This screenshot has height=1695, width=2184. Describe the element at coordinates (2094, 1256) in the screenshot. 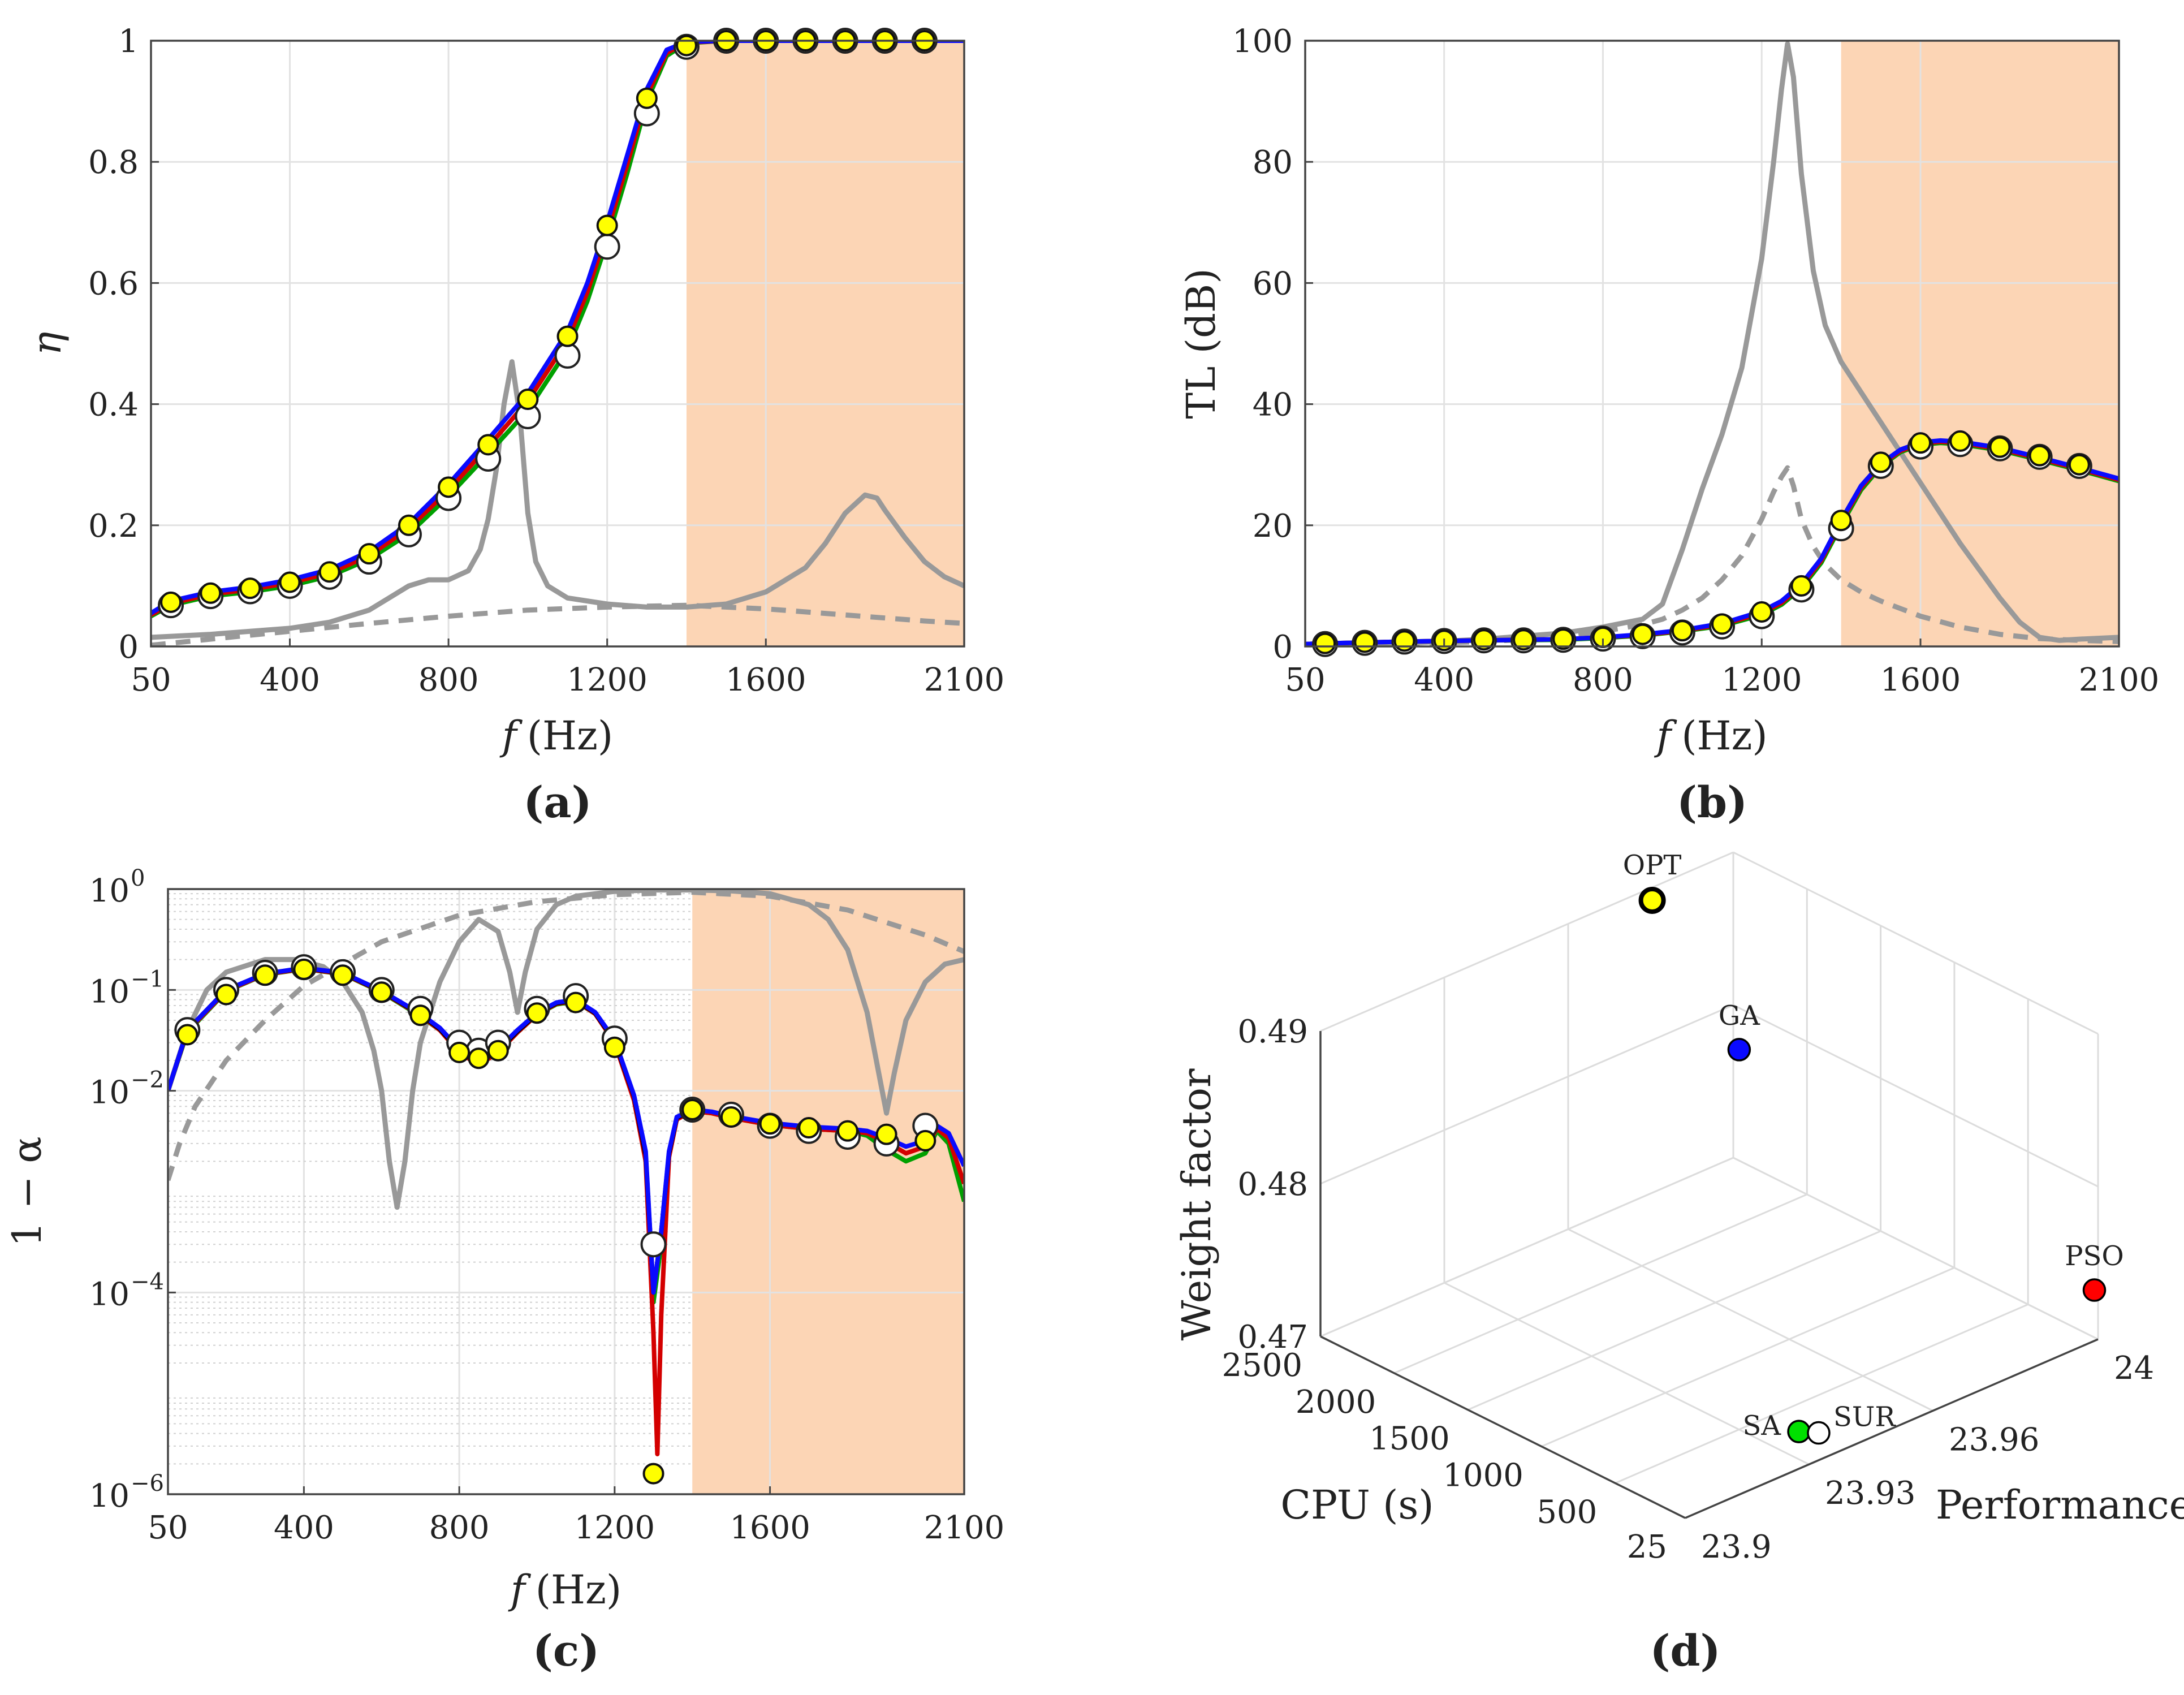

I see `point-label-pso: PSO` at that location.